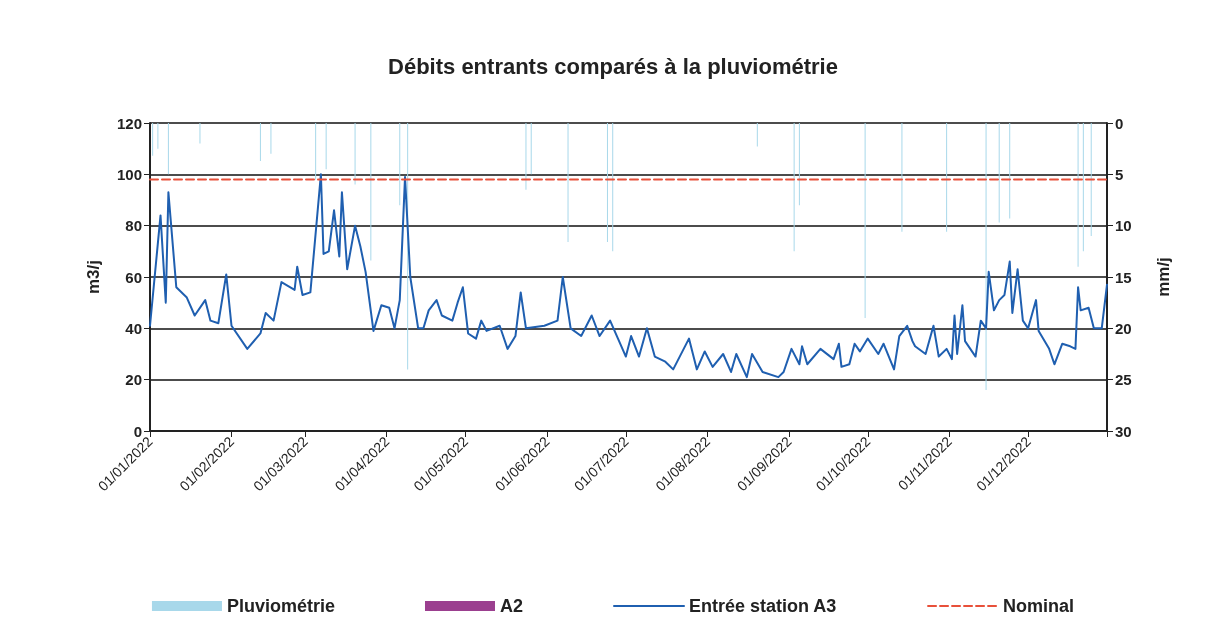 The image size is (1227, 634). I want to click on y-tick-label: 80, so click(133, 226).